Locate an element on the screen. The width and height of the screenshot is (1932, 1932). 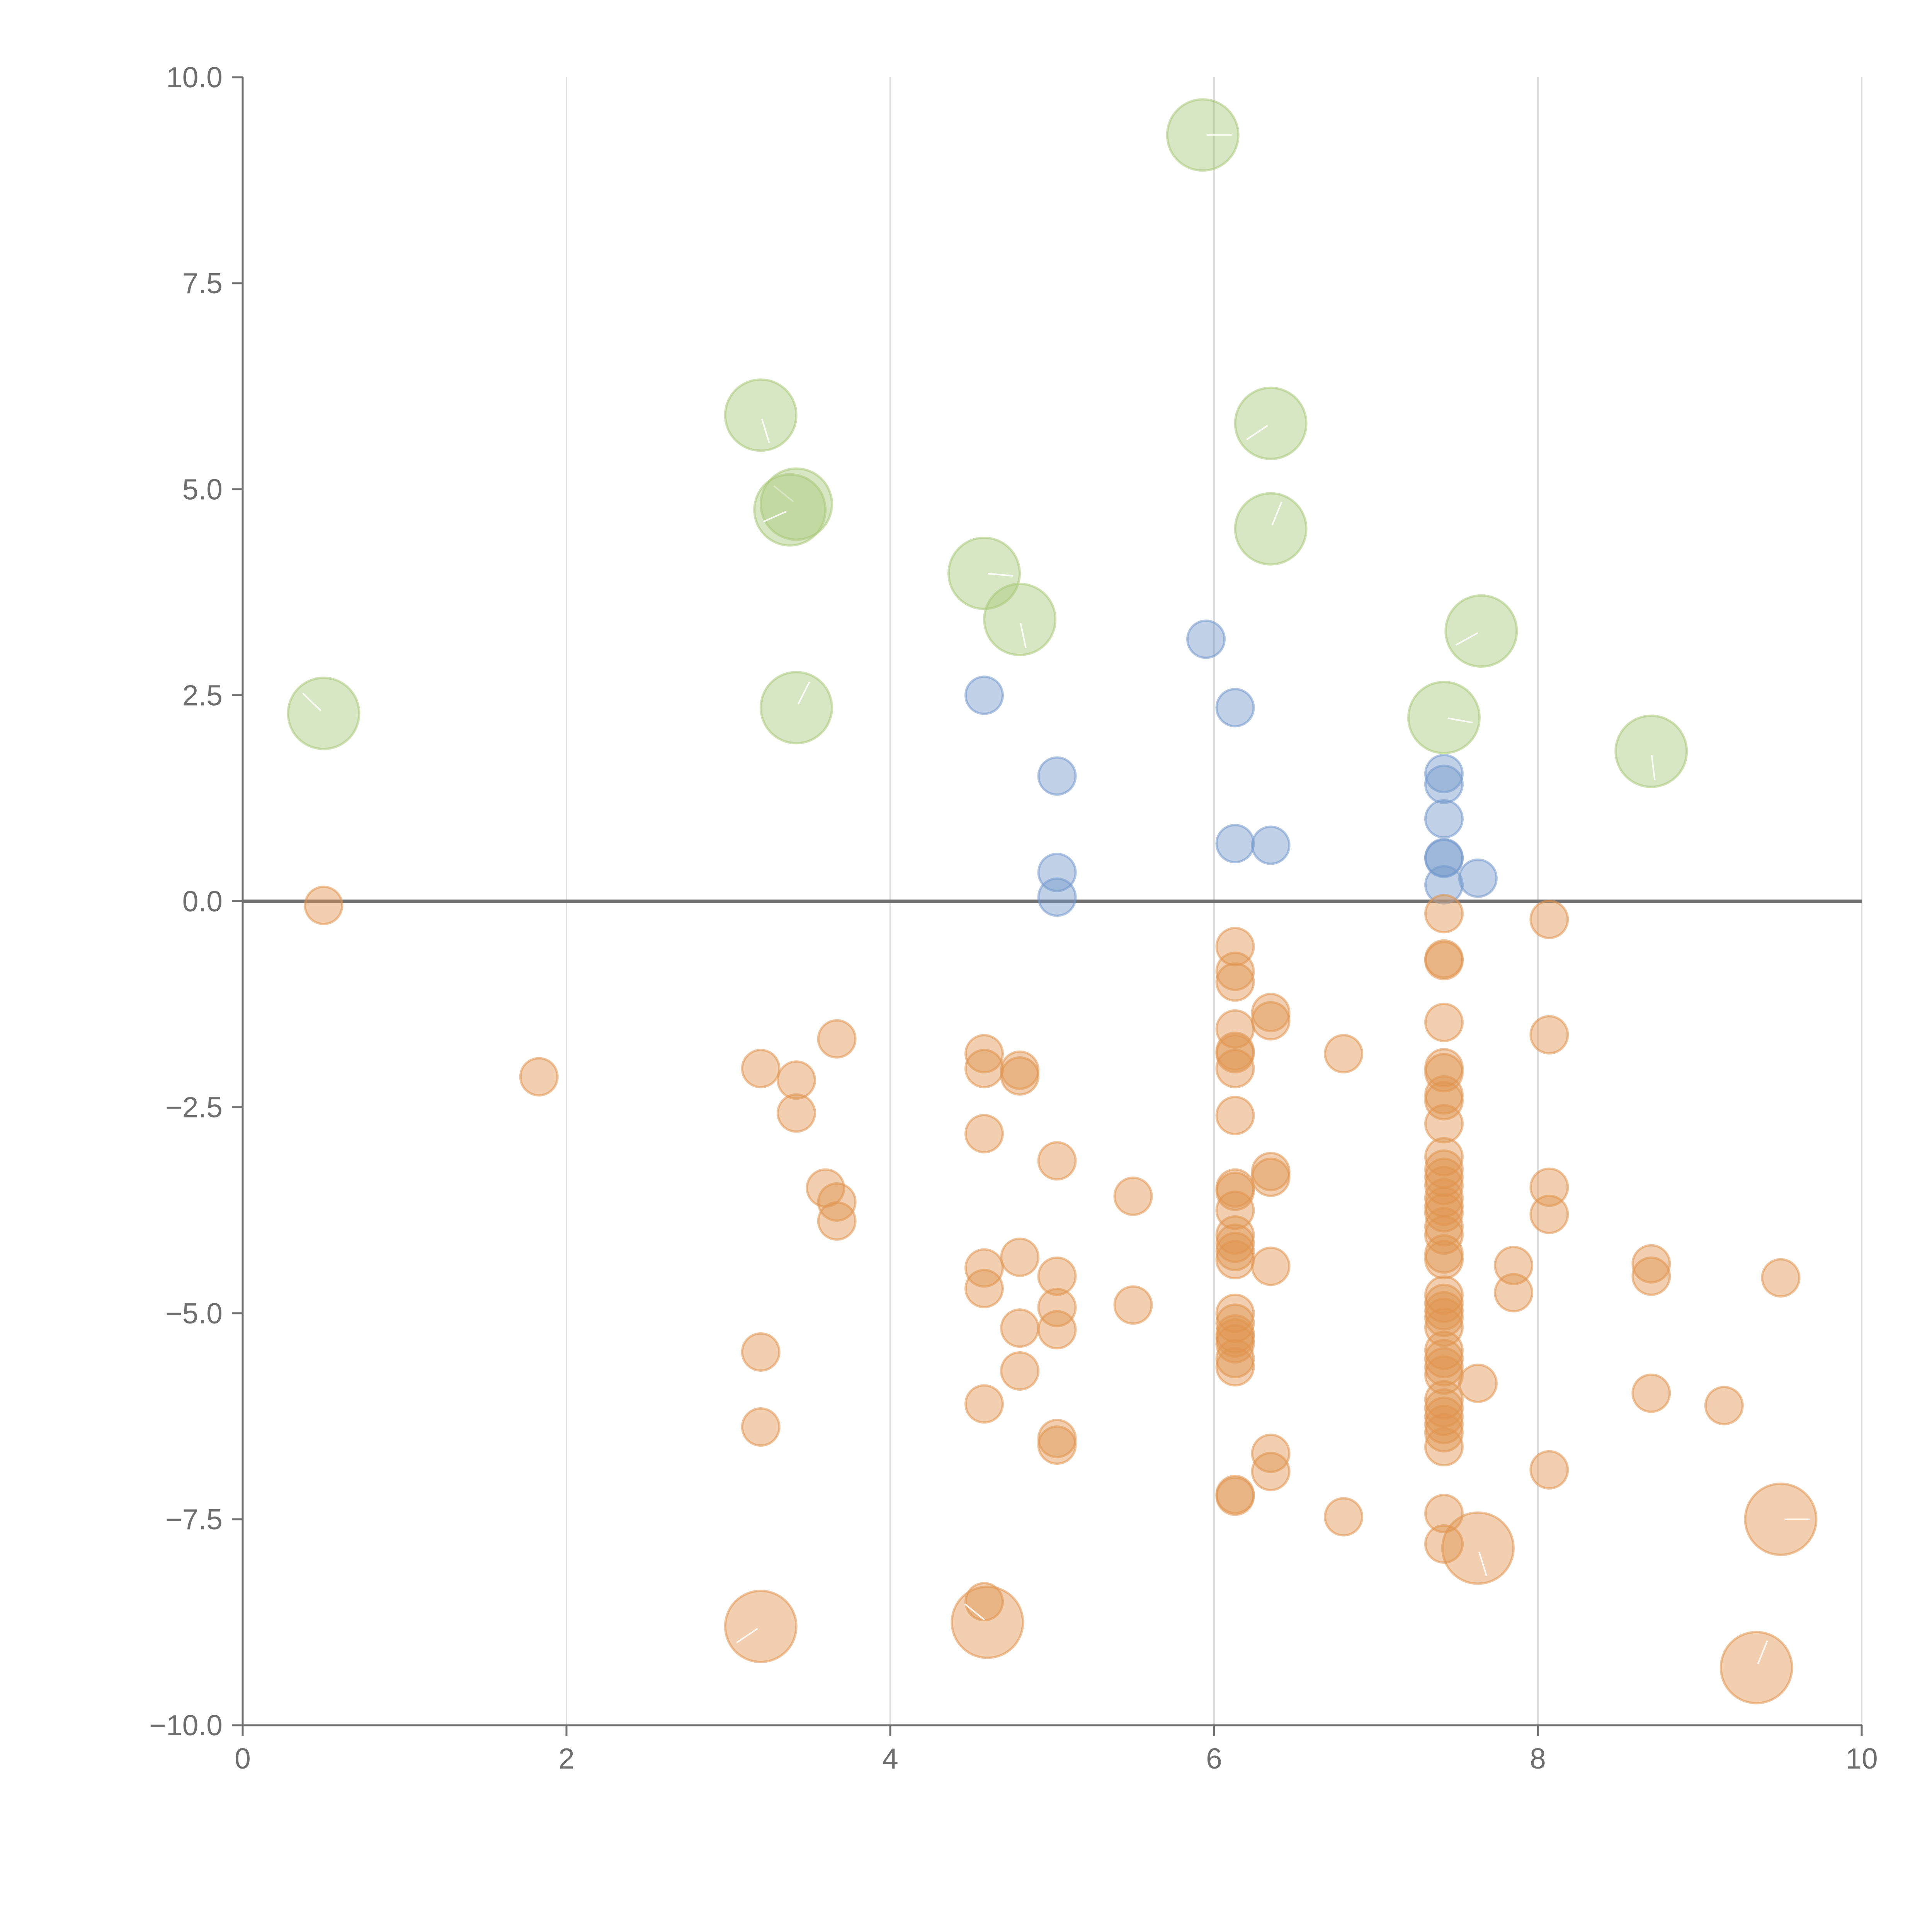
x-tick-label: 6 is located at coordinates (1214, 1758).